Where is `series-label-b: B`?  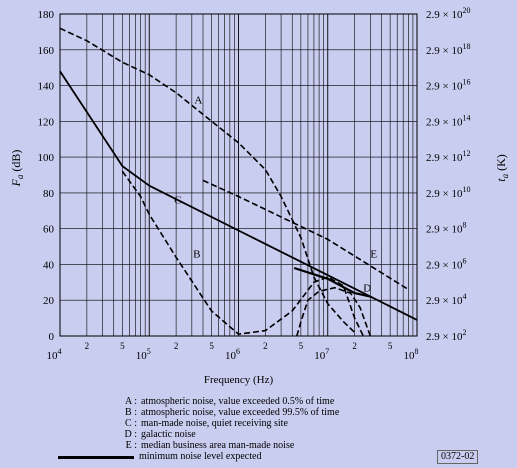 series-label-b: B is located at coordinates (196, 254).